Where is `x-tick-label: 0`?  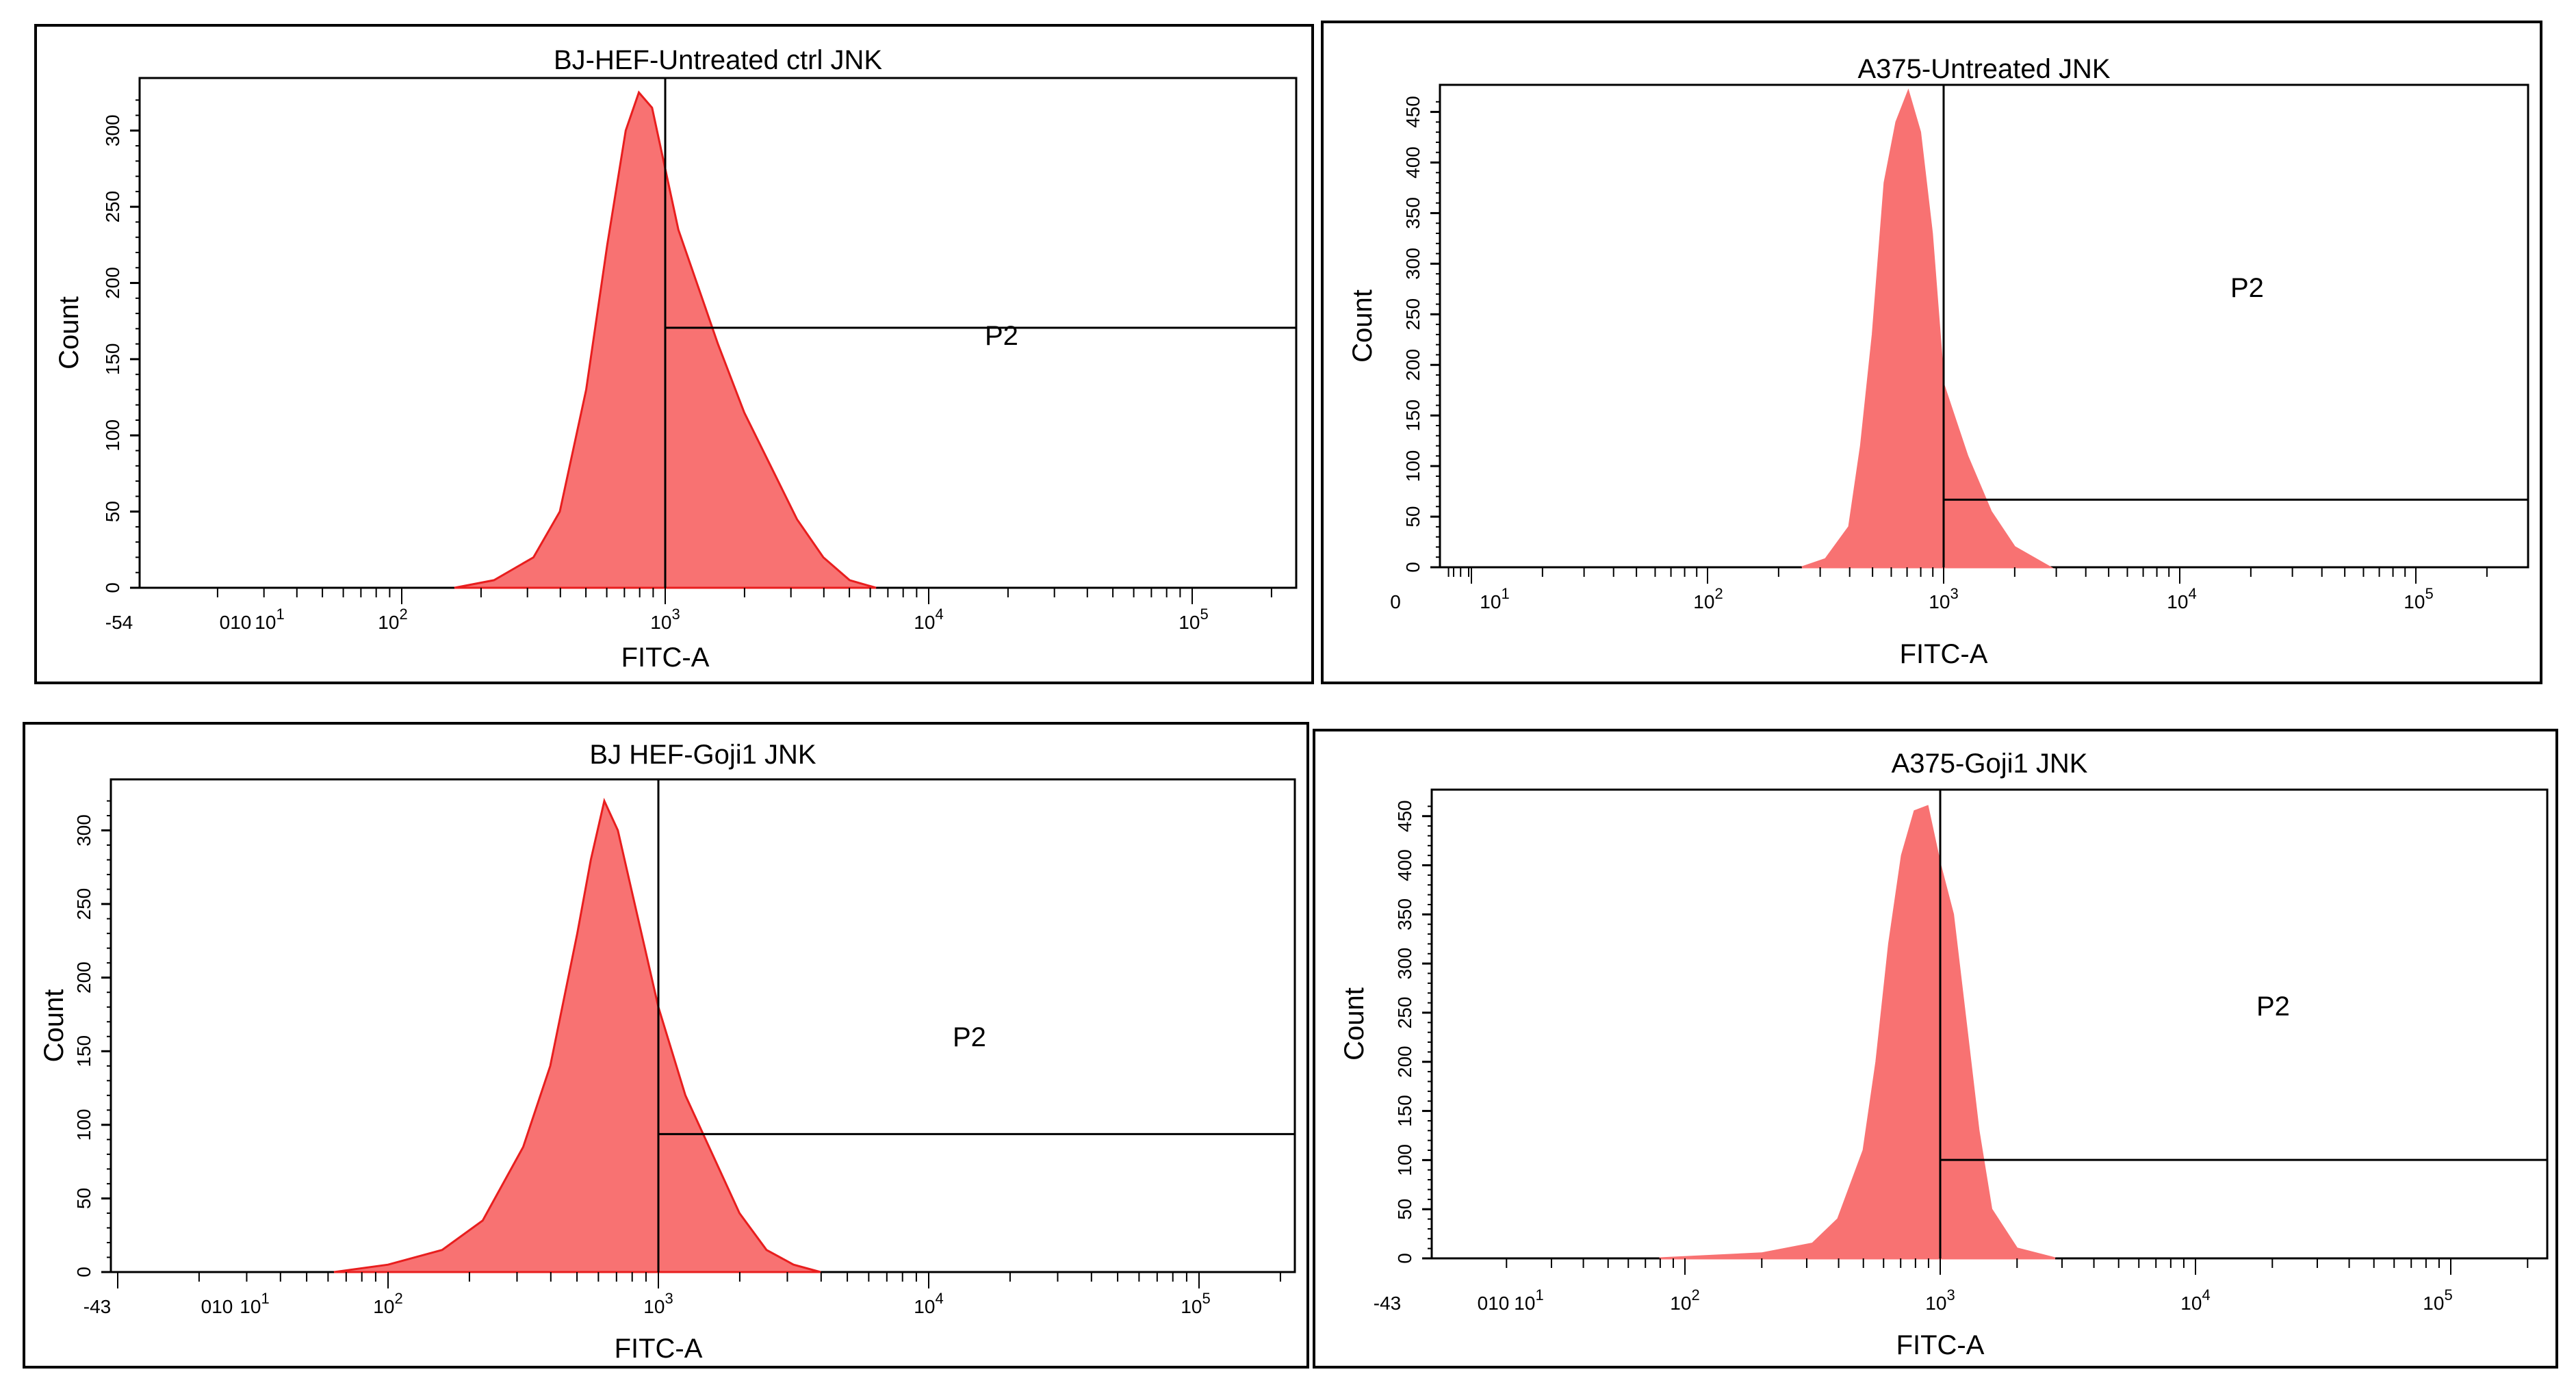 x-tick-label: 0 is located at coordinates (1395, 601).